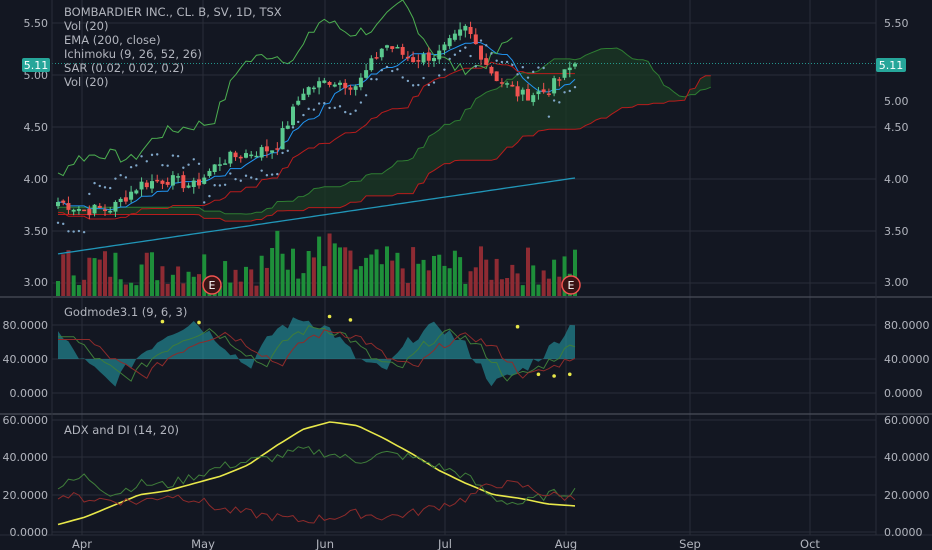  Describe the element at coordinates (86, 82) in the screenshot. I see `legend-volume-2: Vol (20)` at that location.